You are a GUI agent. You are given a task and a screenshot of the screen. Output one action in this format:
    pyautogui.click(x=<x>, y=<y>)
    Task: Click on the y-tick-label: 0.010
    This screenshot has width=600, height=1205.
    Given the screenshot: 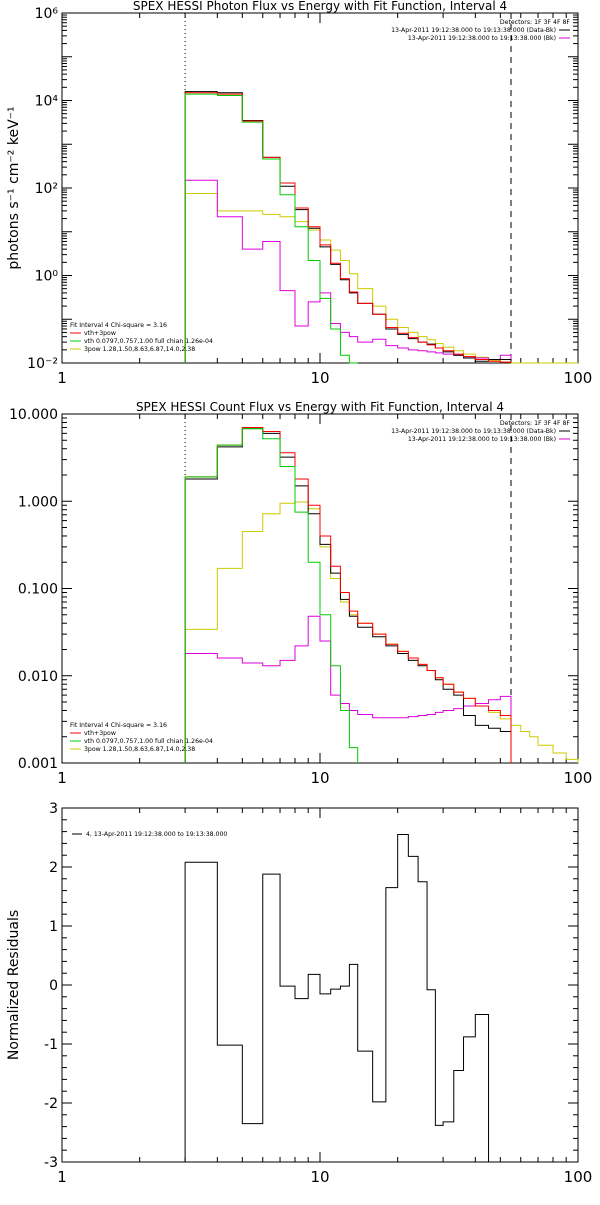 What is the action you would take?
    pyautogui.click(x=38, y=677)
    